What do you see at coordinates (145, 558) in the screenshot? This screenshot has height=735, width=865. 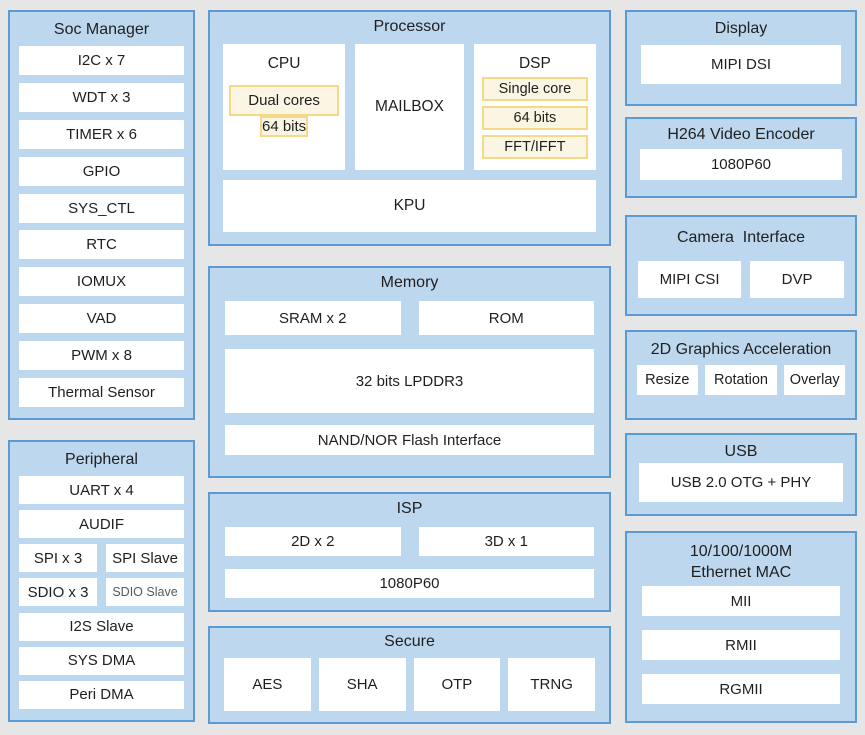 I see `item-spi-slave: SPI Slave` at bounding box center [145, 558].